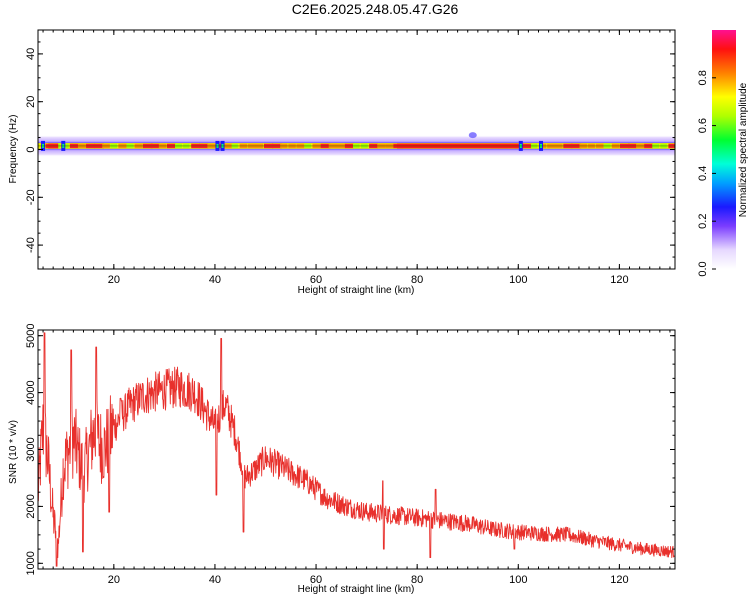 Image resolution: width=750 pixels, height=600 pixels. Describe the element at coordinates (375, 9) in the screenshot. I see `figure-title: C2E6.2025.248.05.47.G26` at that location.